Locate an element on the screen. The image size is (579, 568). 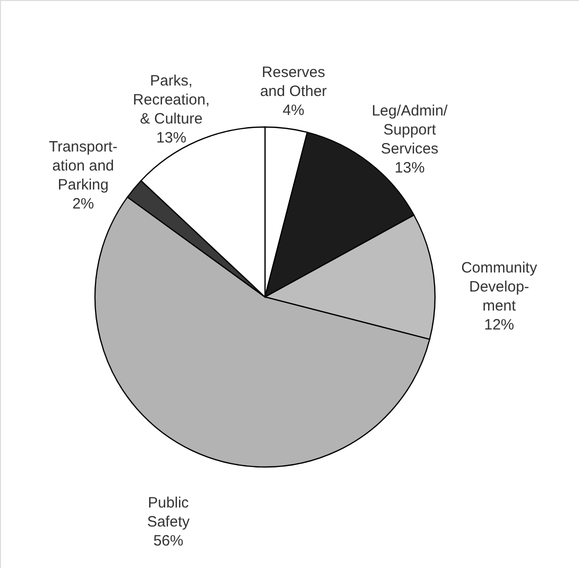
data-label: 12% is located at coordinates (499, 325).